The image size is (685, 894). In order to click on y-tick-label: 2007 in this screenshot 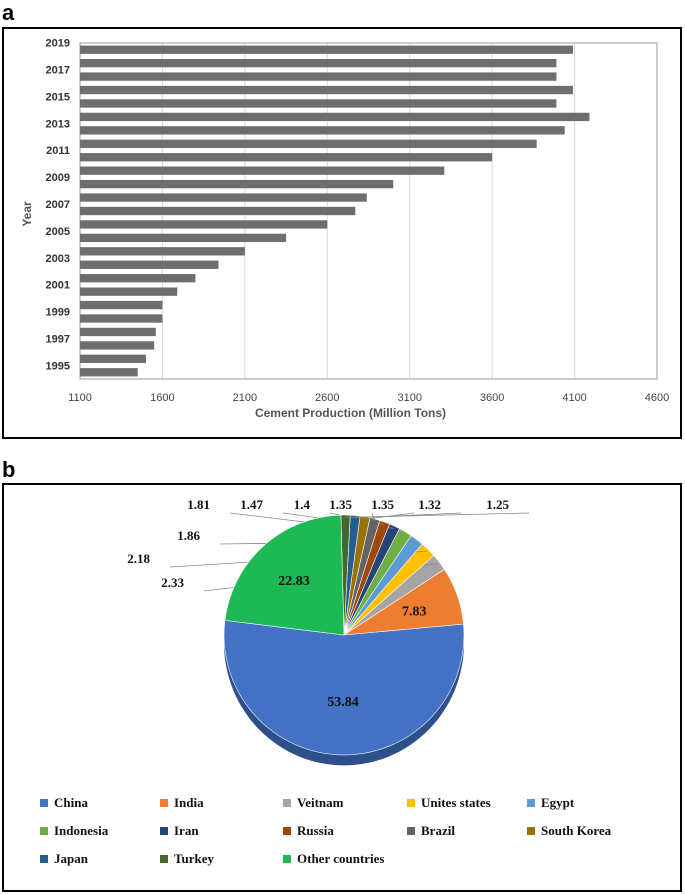, I will do `click(58, 205)`.